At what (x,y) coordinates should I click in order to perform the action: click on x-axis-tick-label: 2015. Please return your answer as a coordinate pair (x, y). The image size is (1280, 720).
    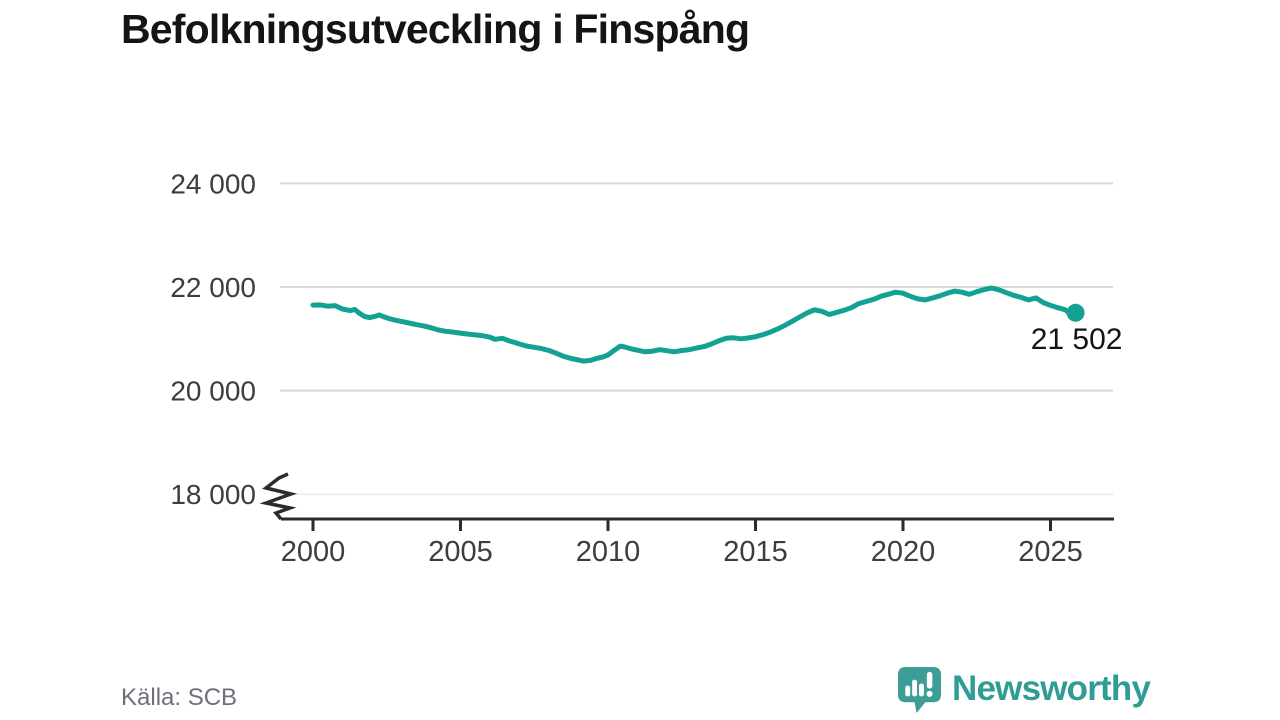
    Looking at the image, I should click on (755, 552).